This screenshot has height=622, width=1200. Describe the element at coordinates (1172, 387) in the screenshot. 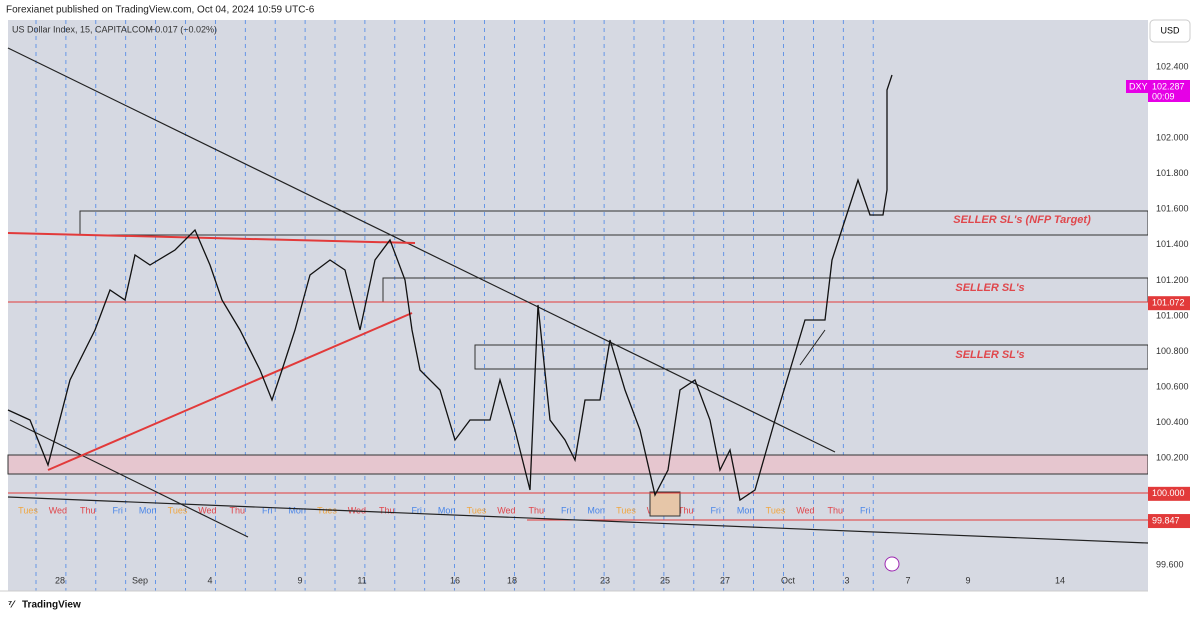

I see `price-tick: 100.600` at that location.